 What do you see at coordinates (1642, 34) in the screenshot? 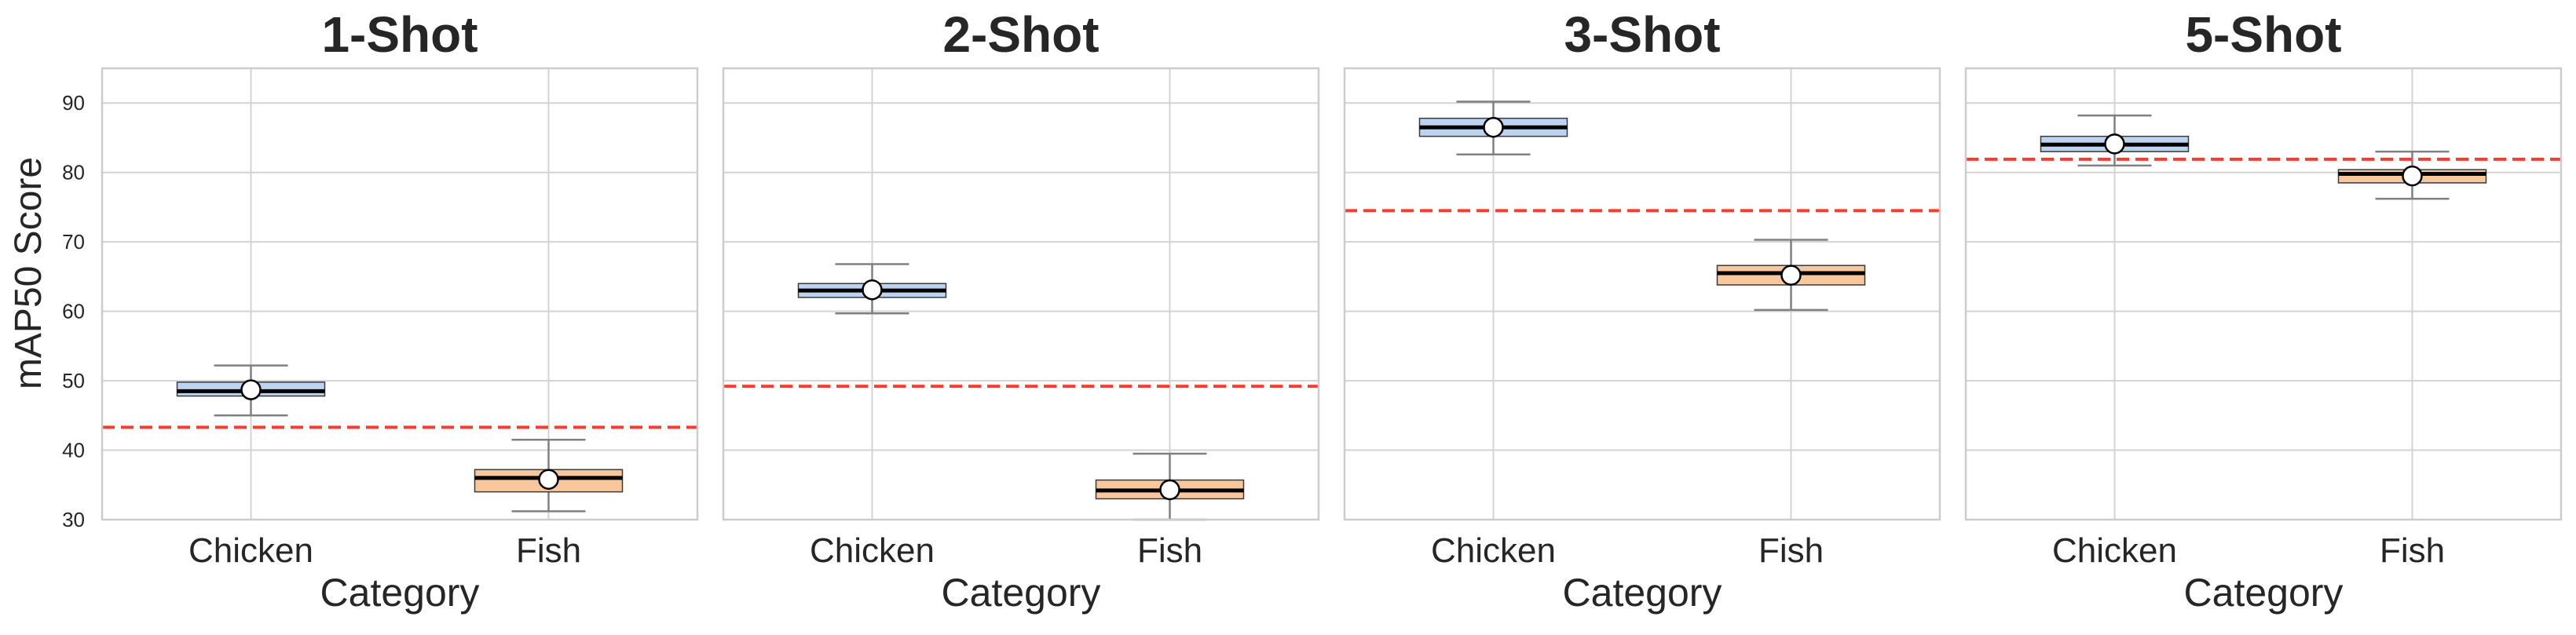
I see `panel-title: 3-Shot` at bounding box center [1642, 34].